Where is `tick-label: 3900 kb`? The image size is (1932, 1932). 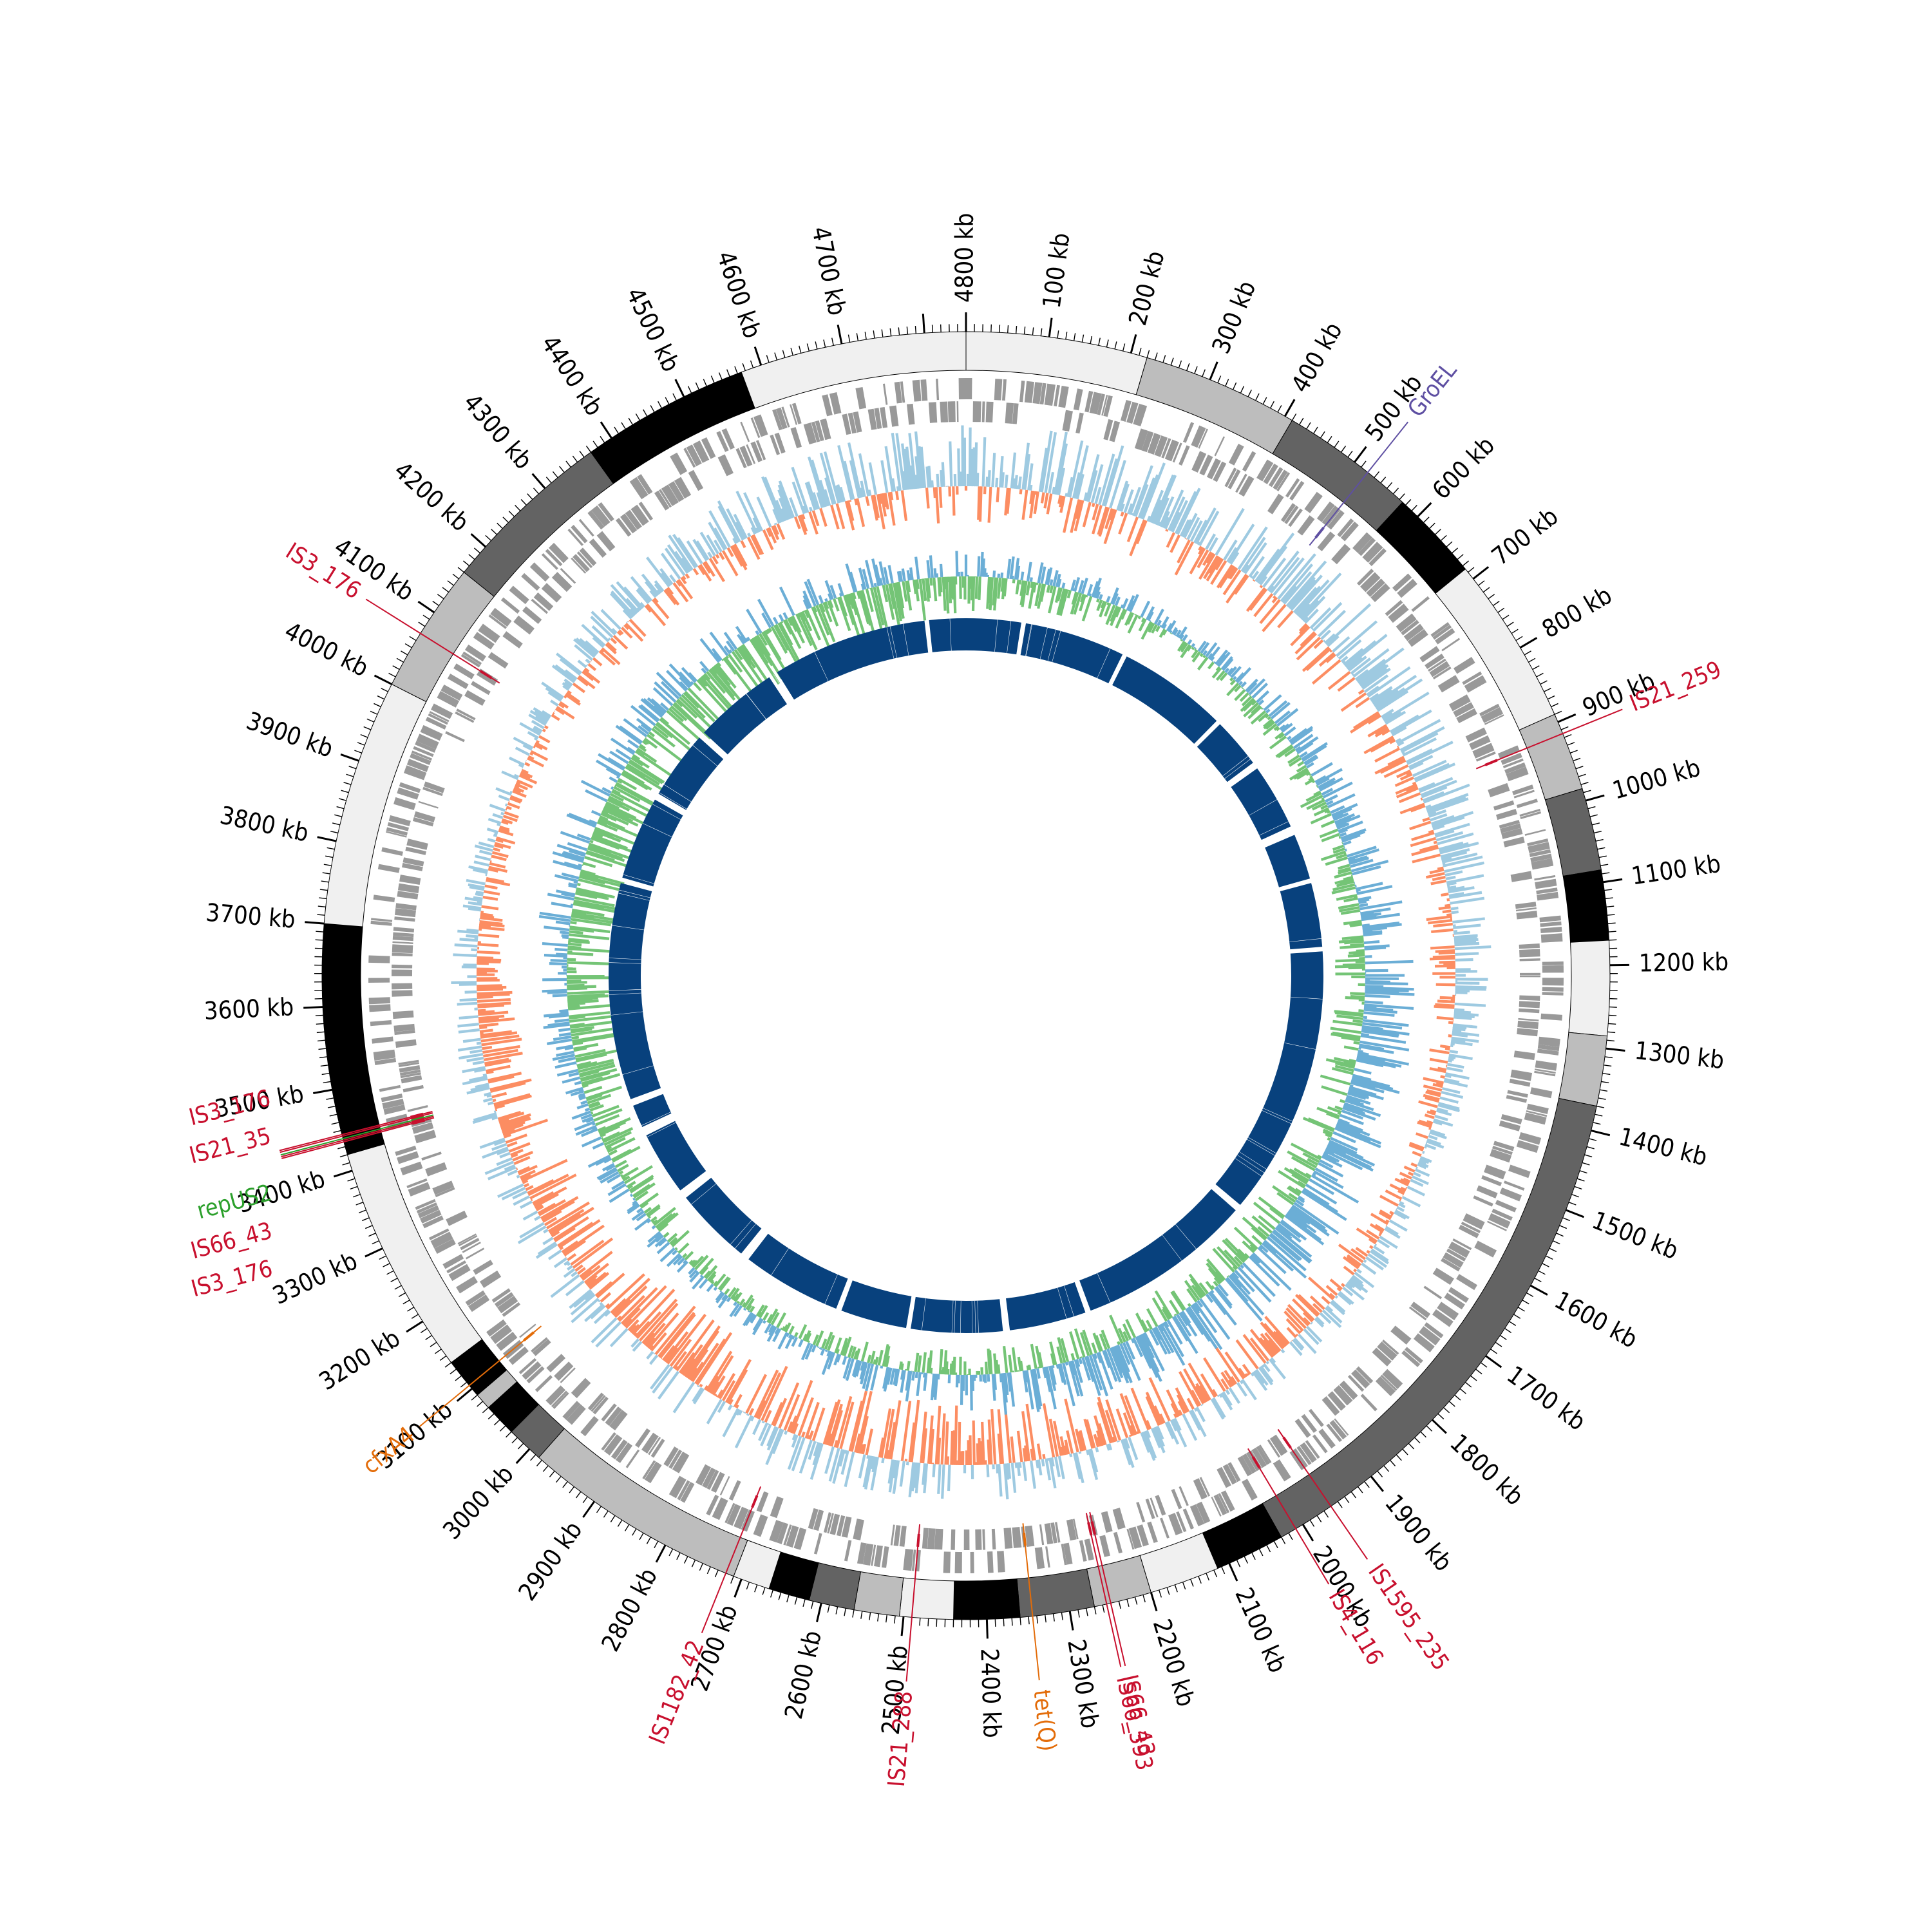
tick-label: 3900 kb is located at coordinates (290, 734).